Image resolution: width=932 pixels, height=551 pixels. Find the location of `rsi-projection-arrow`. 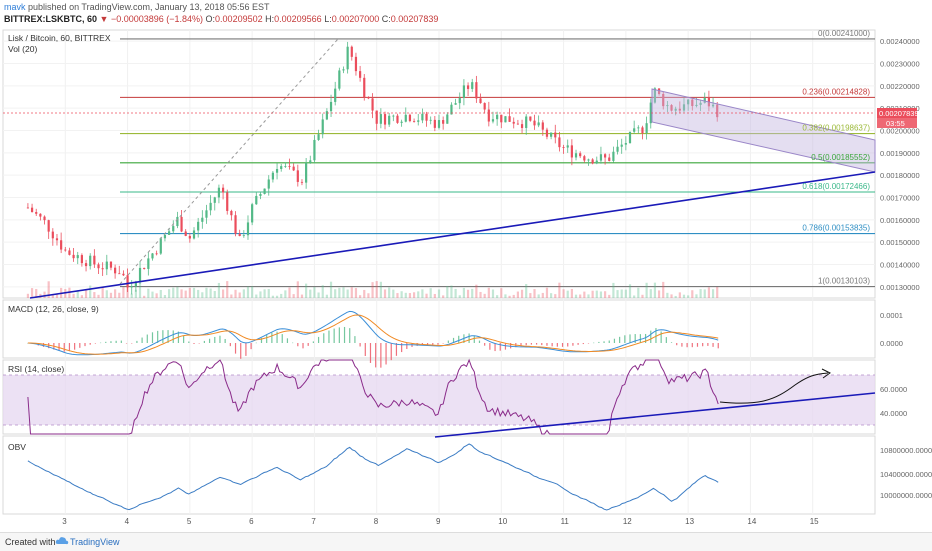

rsi-projection-arrow is located at coordinates (774, 388).